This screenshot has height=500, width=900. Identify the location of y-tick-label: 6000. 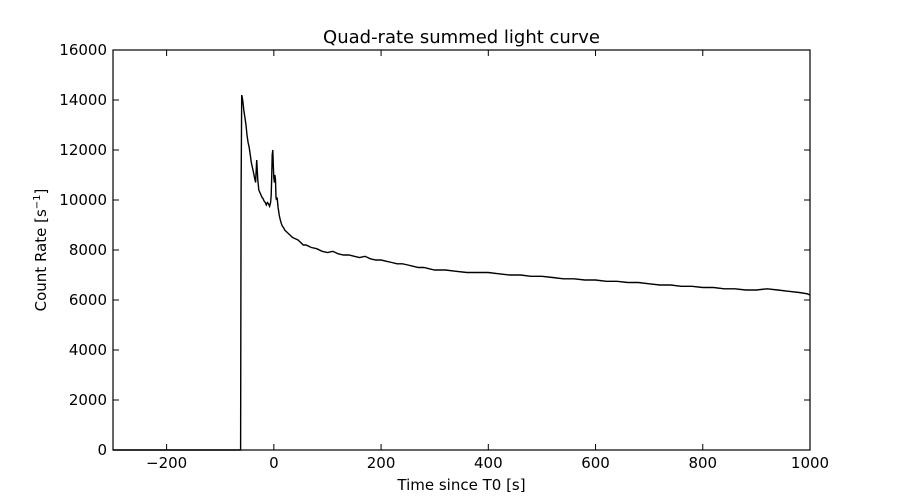
(88, 300).